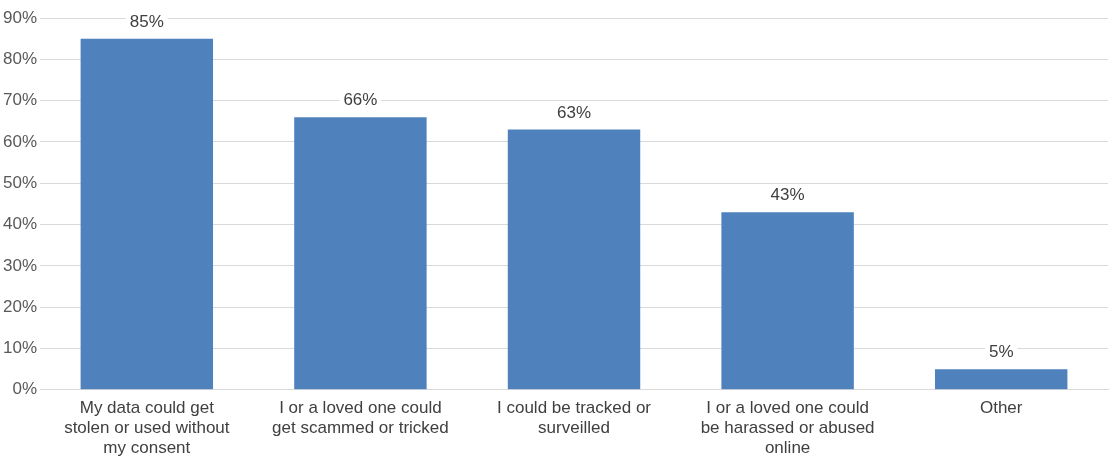  I want to click on y-tick-label: 80%, so click(20, 58).